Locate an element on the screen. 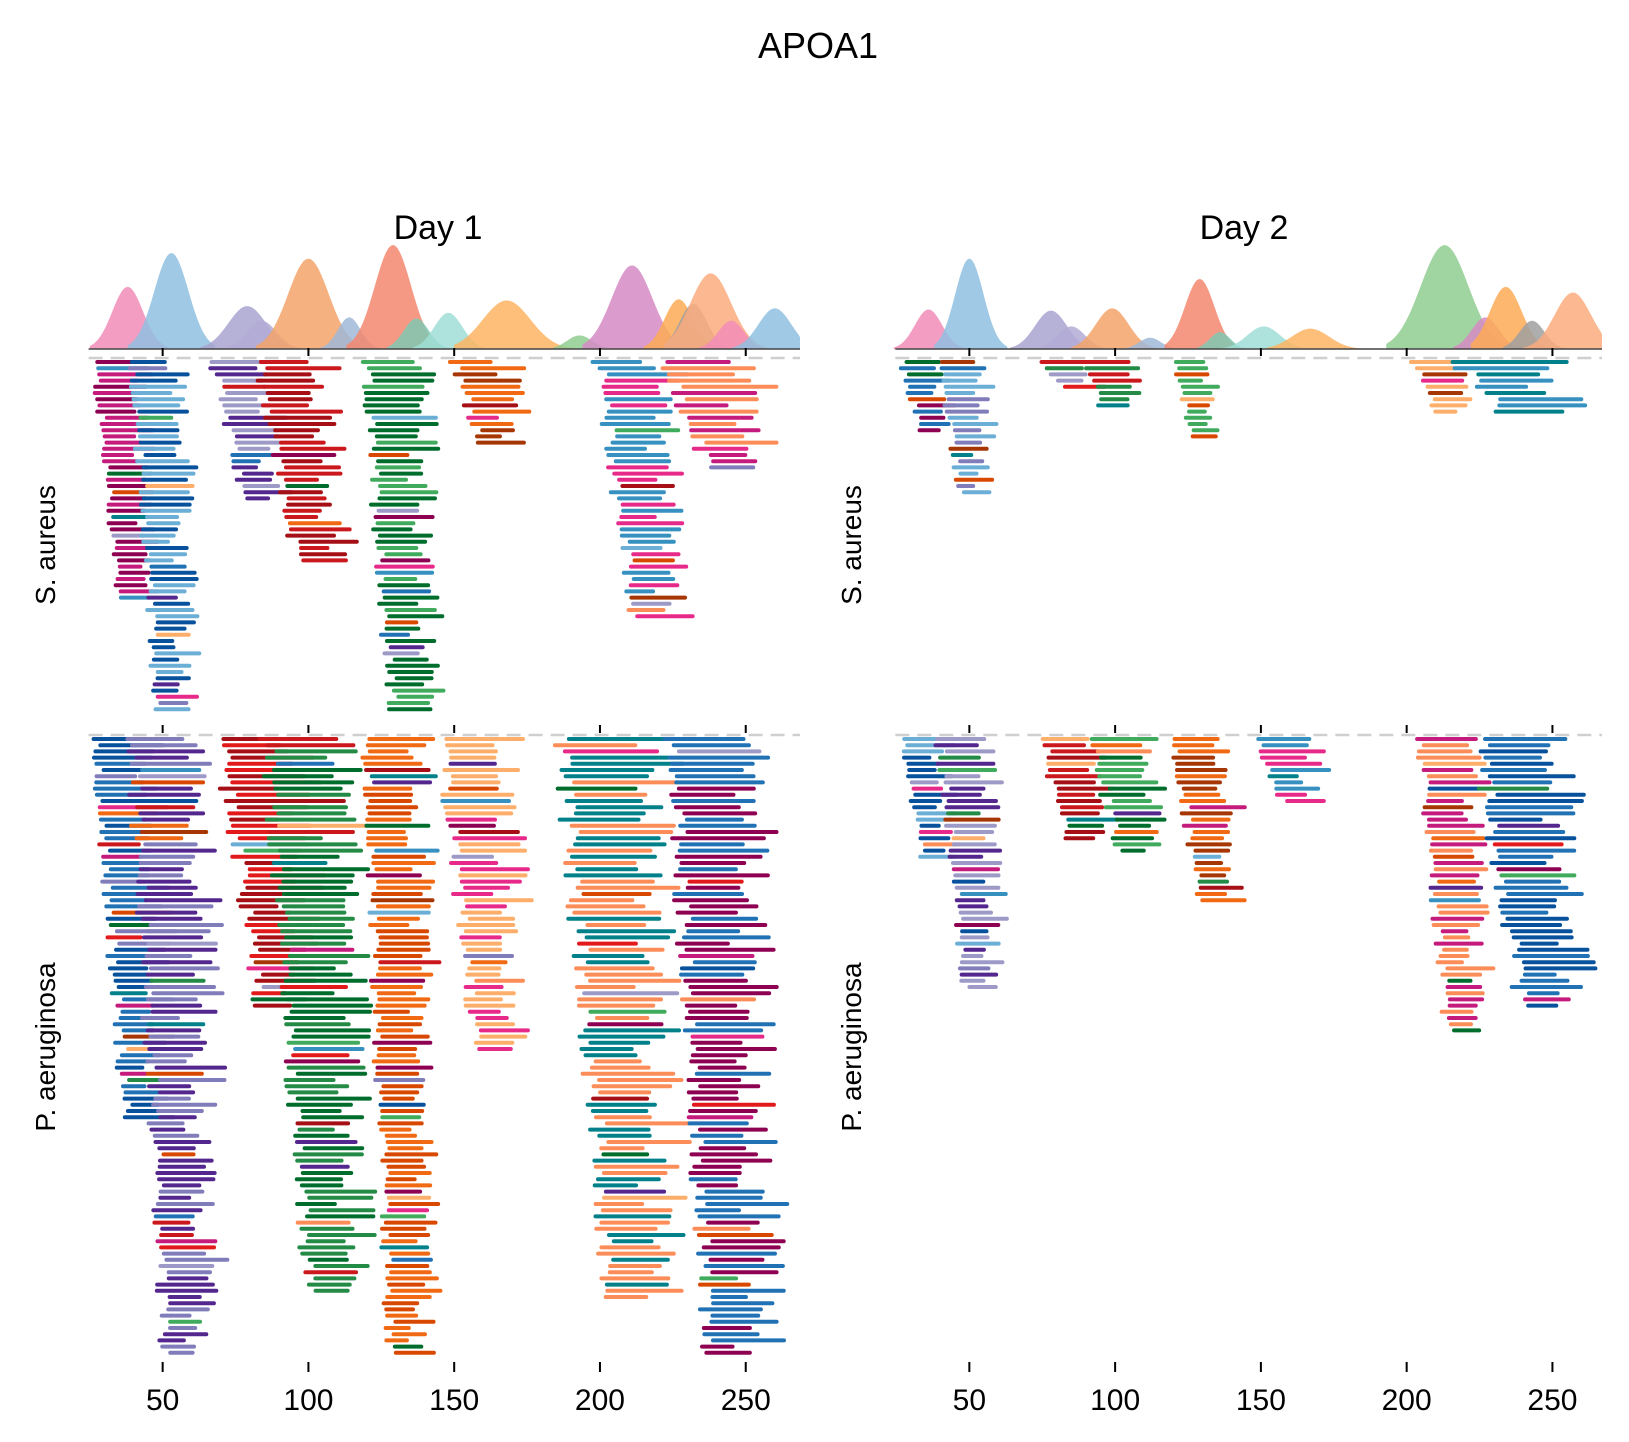  row-label-s-aureus-right: S. aureus is located at coordinates (851, 545).